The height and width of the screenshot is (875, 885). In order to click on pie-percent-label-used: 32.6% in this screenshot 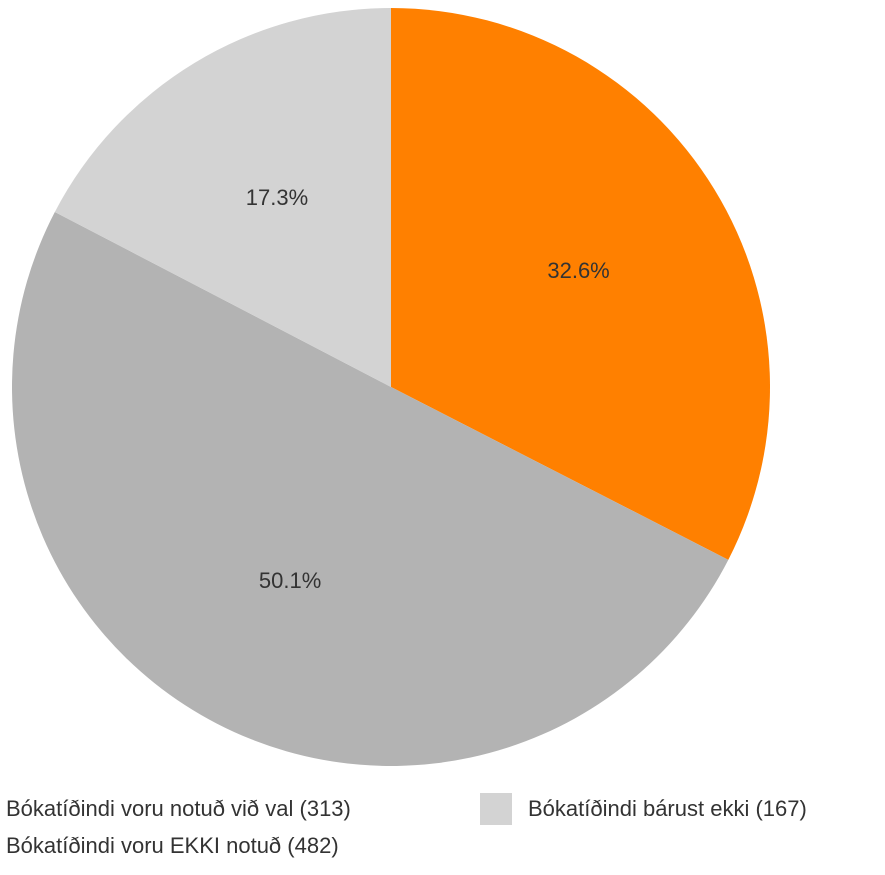, I will do `click(578, 270)`.